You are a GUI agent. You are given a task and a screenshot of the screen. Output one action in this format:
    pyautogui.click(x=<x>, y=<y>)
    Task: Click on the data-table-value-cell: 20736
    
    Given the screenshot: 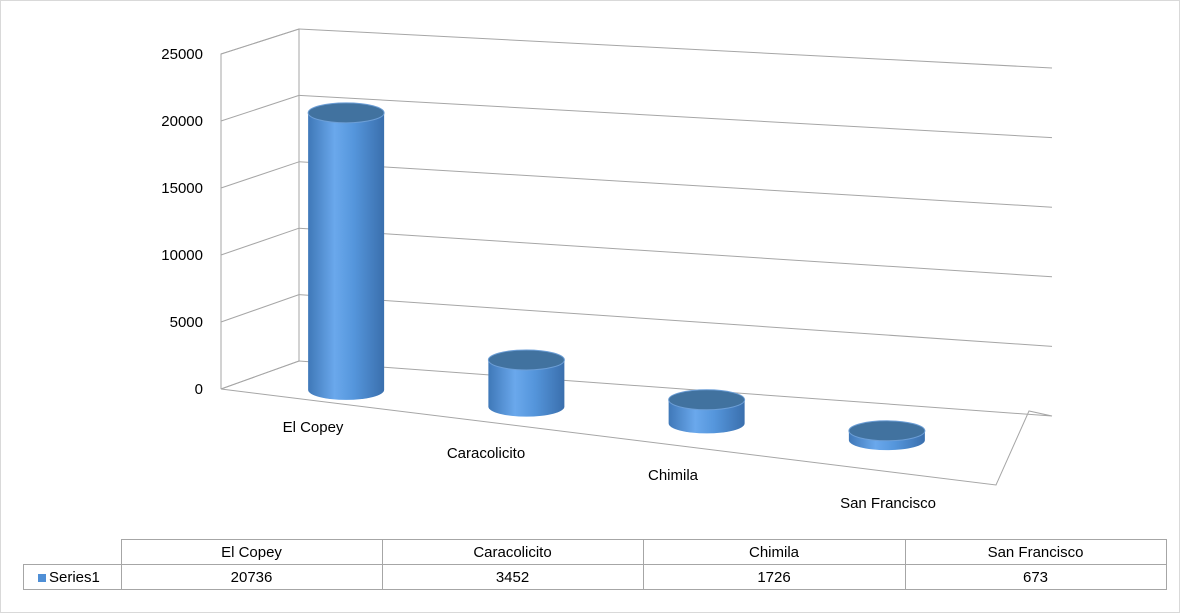 What is the action you would take?
    pyautogui.click(x=251, y=577)
    